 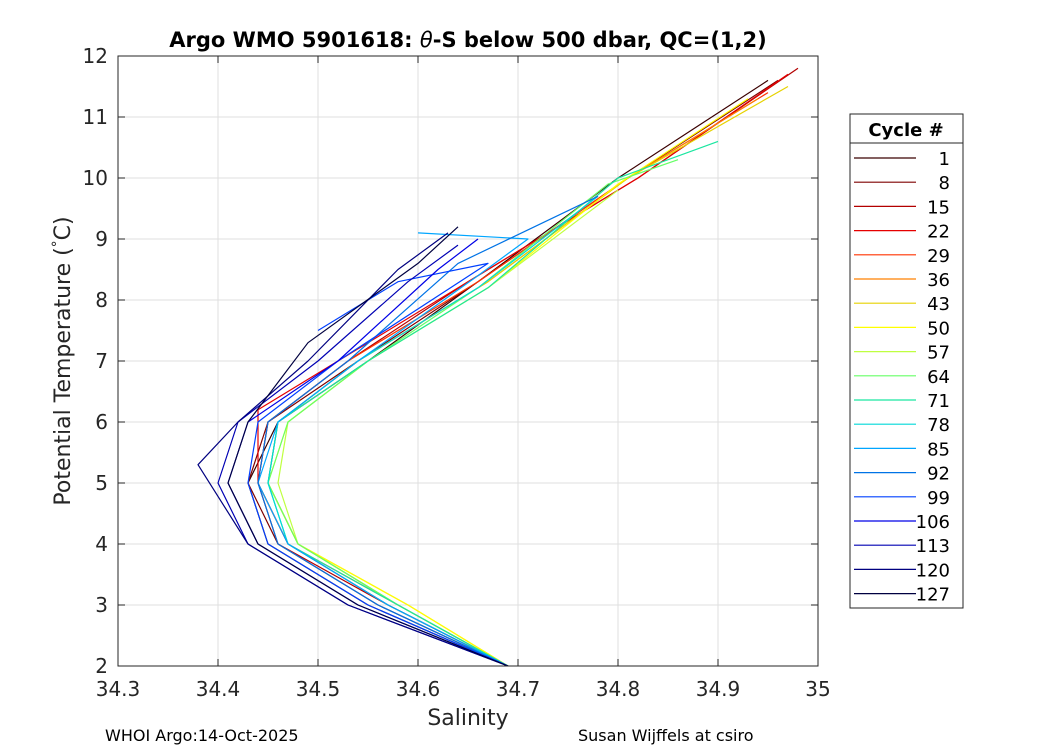 I want to click on legend-label-cycle-113: 113, so click(x=933, y=546).